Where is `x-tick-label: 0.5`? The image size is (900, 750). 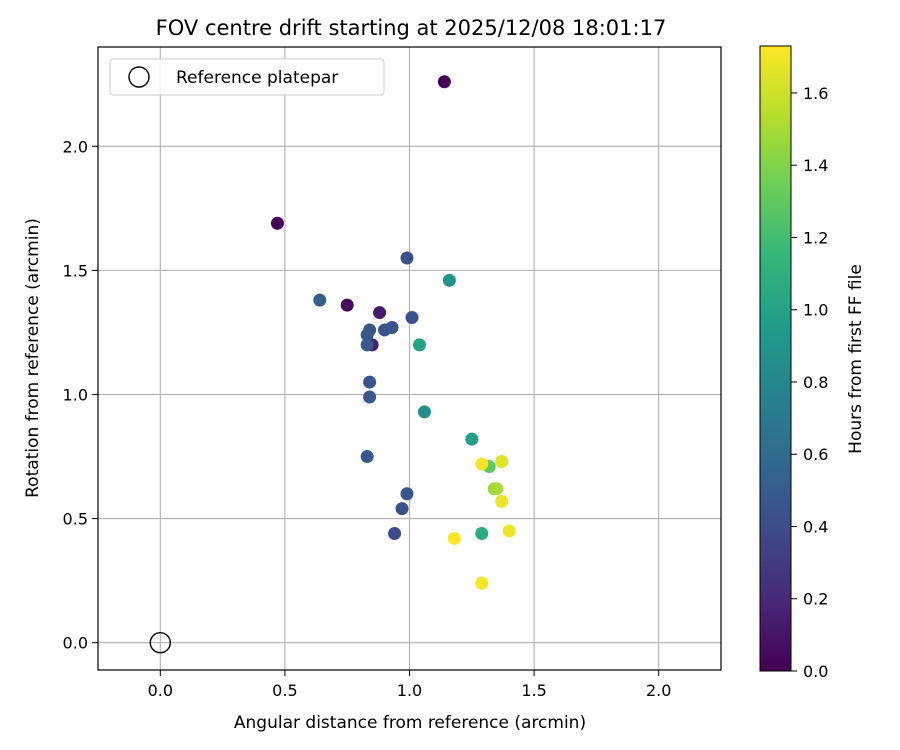 x-tick-label: 0.5 is located at coordinates (284, 690).